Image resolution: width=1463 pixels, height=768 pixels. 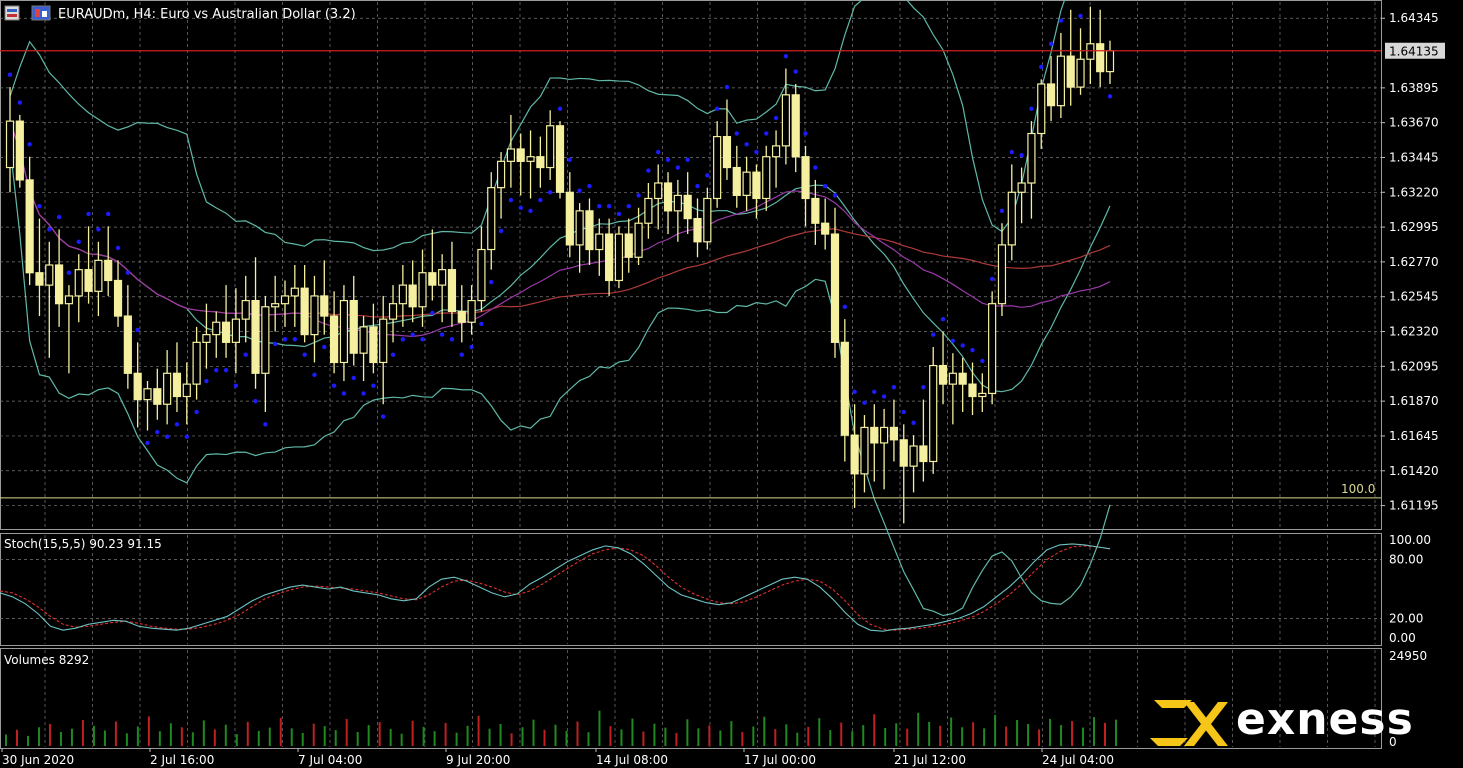 I want to click on volumes-panel: 24950 0, so click(x=716, y=699).